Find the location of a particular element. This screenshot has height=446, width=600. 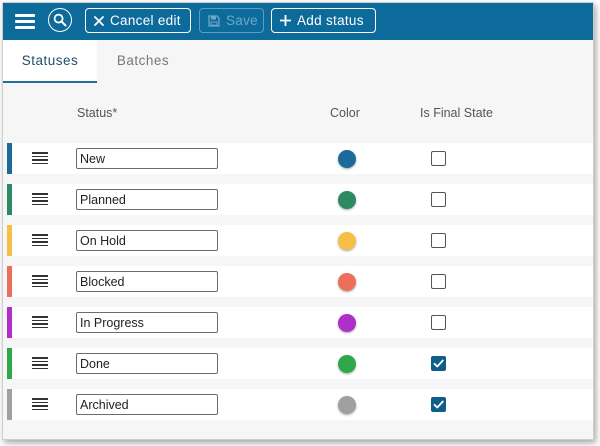

add-status-button: Add status is located at coordinates (323, 20).